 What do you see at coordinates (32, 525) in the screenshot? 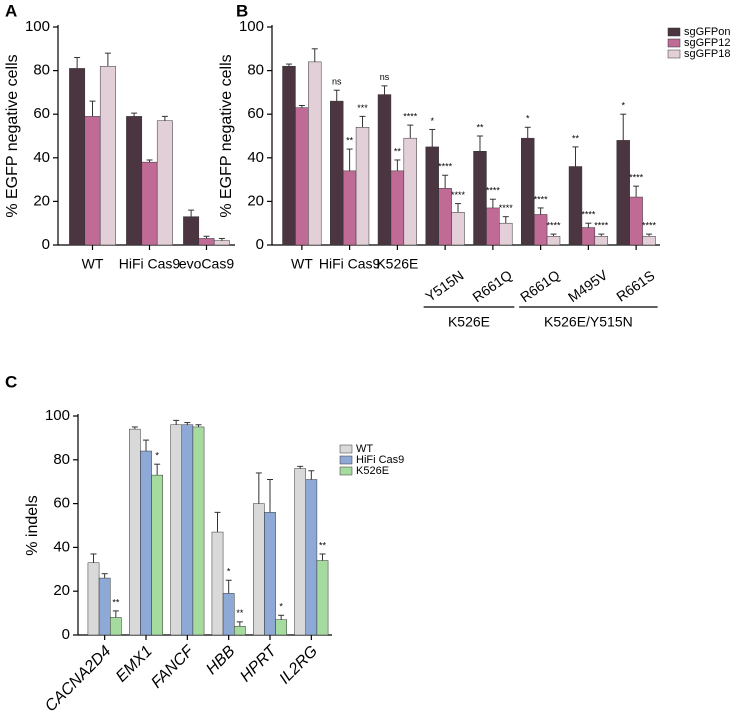
I see `y-axis-label: % indels` at bounding box center [32, 525].